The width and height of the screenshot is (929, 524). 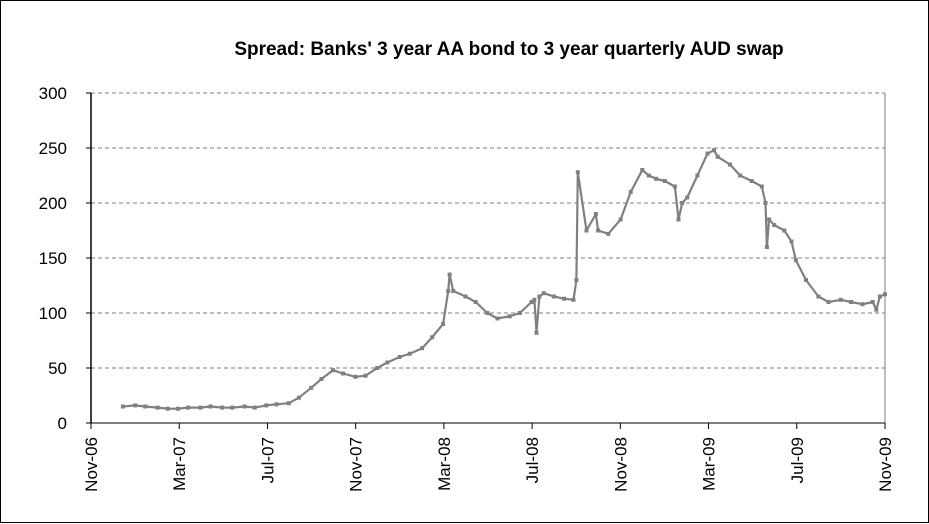 What do you see at coordinates (709, 464) in the screenshot?
I see `x-tick-label: Mar-09` at bounding box center [709, 464].